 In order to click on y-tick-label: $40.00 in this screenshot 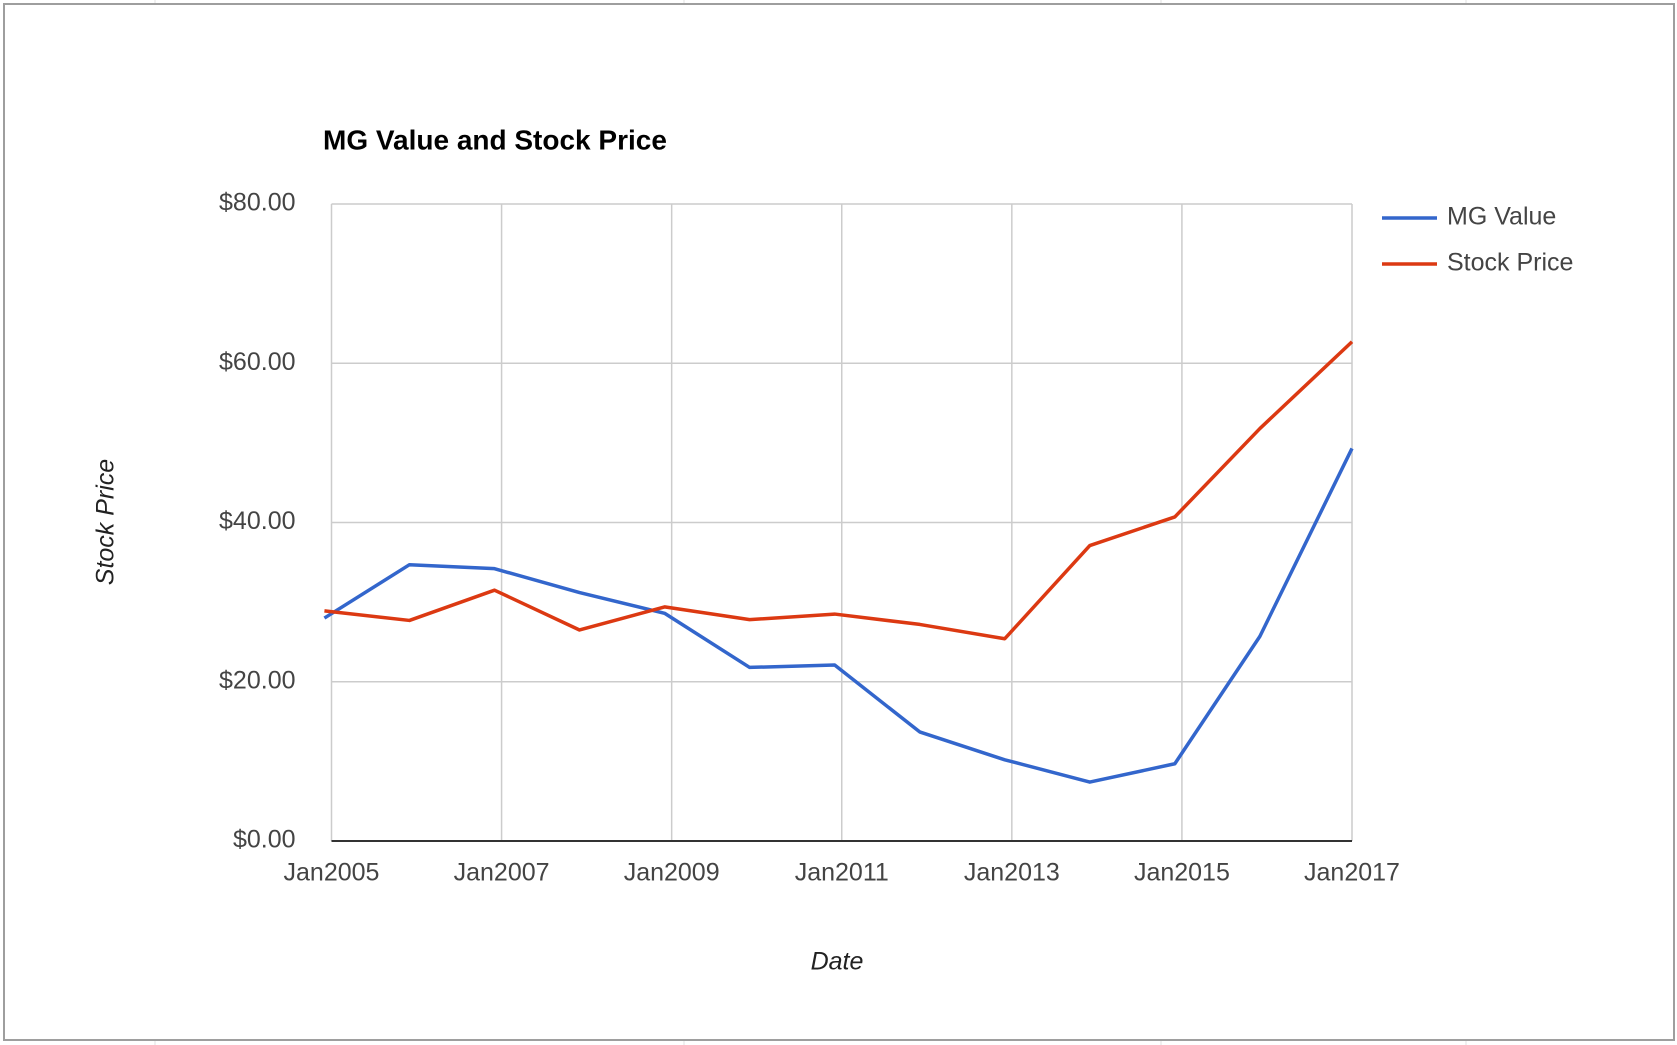, I will do `click(257, 521)`.